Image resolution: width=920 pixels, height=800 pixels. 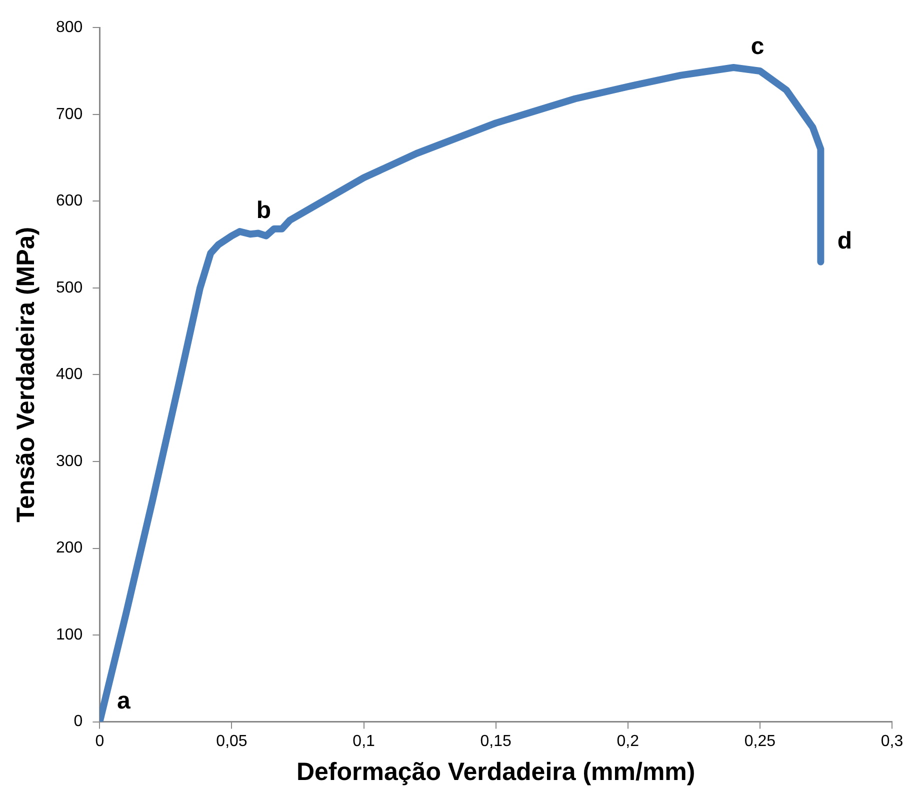 What do you see at coordinates (26, 374) in the screenshot?
I see `y-axis-title: Tensão Verdadeira (MPa)` at bounding box center [26, 374].